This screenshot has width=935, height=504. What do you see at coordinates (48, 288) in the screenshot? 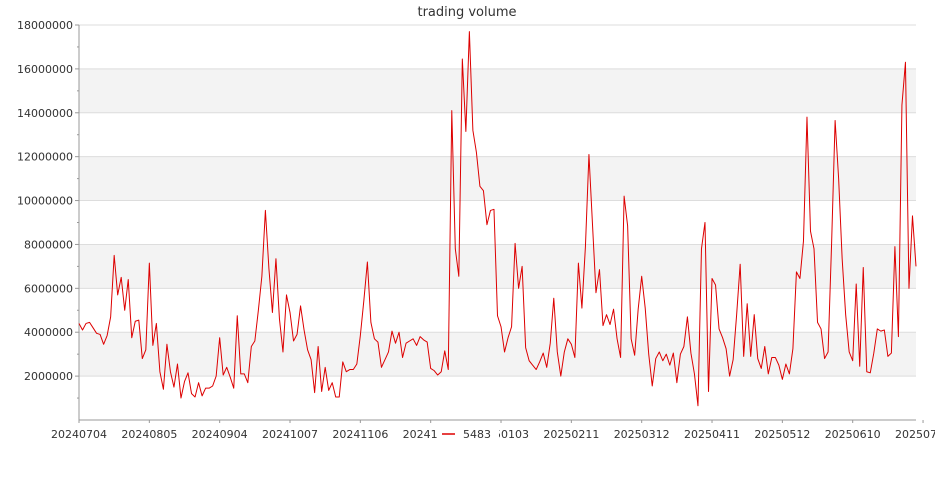
I see `y-tick-label: 6000000` at bounding box center [48, 288].